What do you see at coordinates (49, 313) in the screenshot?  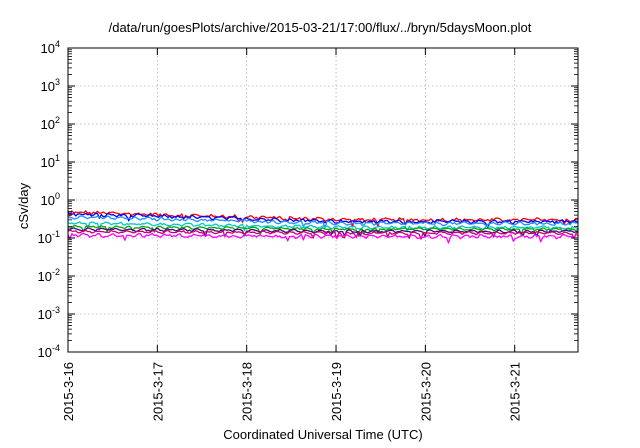 I see `y-tick-label: 10⁻³` at bounding box center [49, 313].